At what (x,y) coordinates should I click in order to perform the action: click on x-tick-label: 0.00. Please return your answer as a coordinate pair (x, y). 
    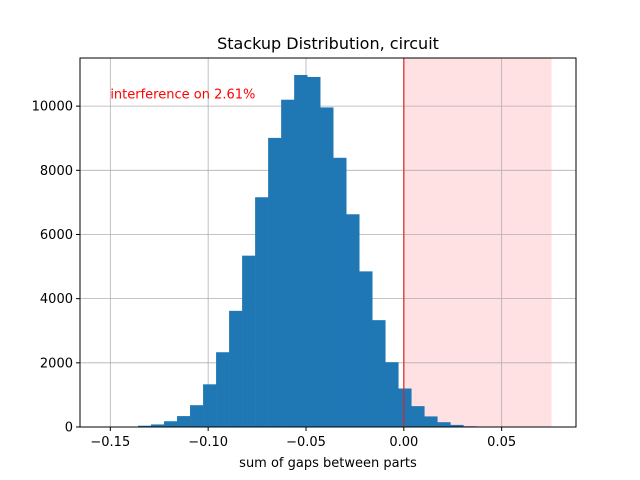
    Looking at the image, I should click on (403, 442).